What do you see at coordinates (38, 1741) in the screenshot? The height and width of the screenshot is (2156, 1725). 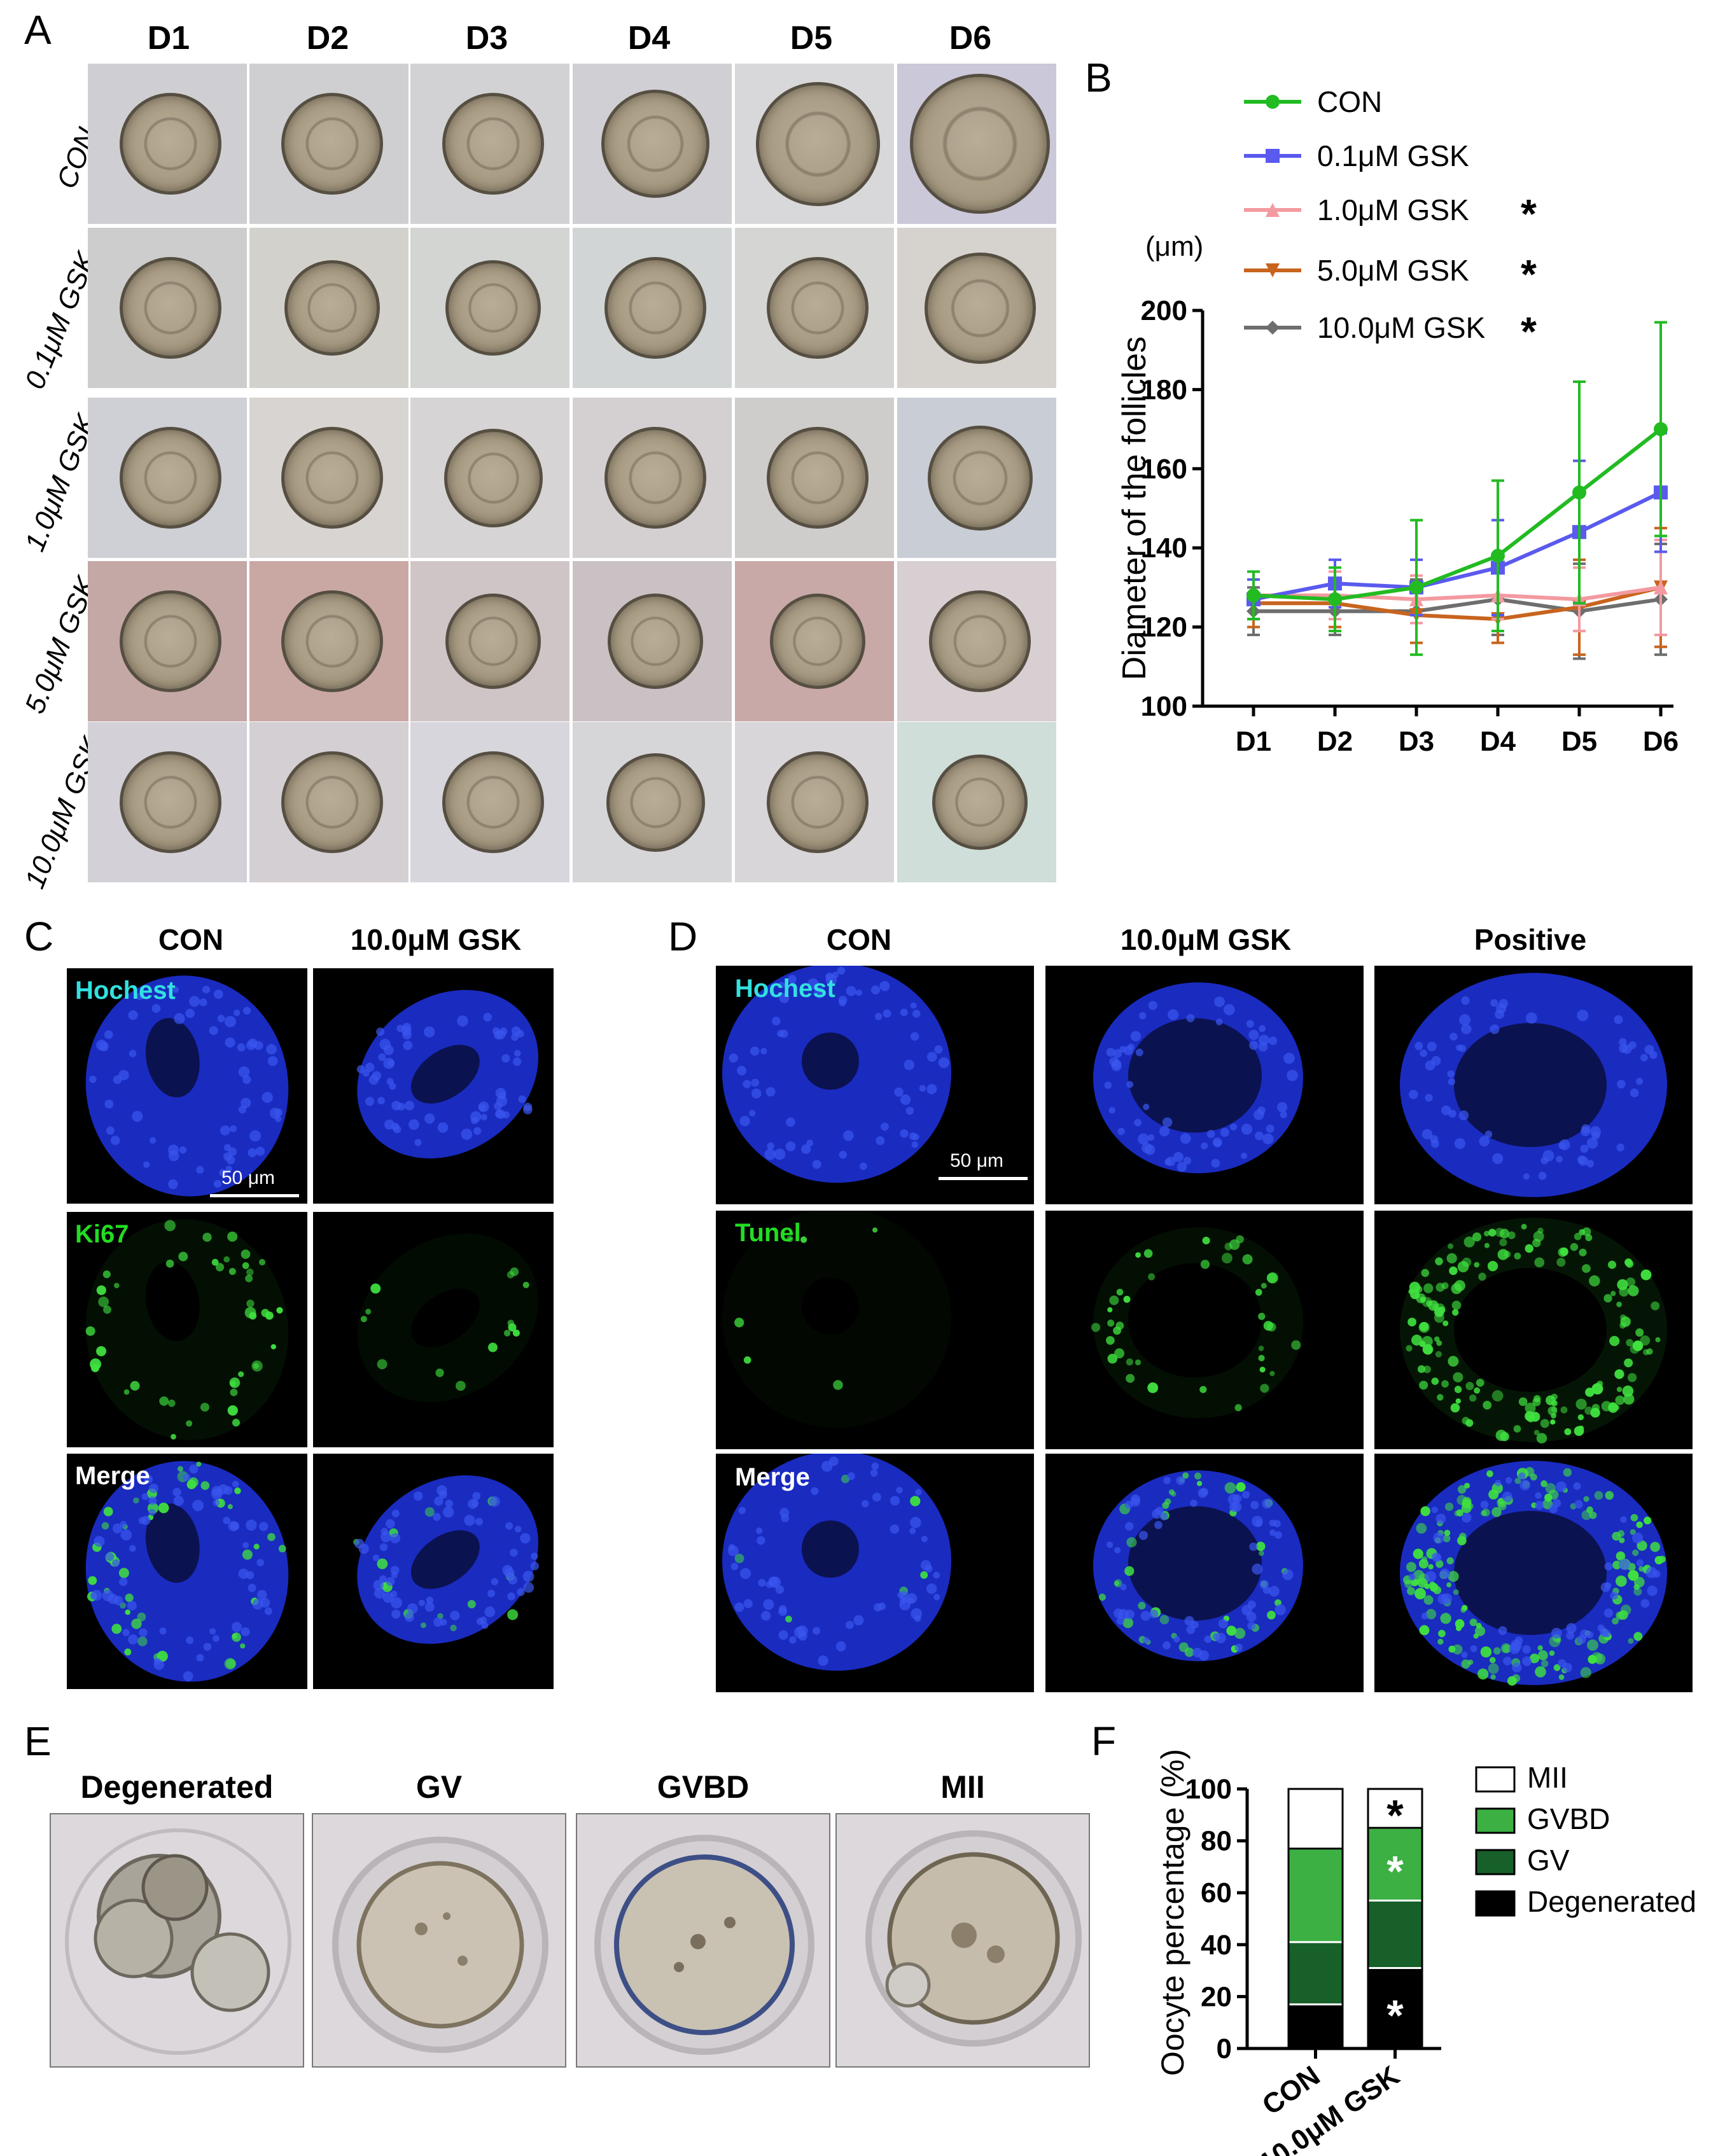 I see `panel-letter-e: E` at bounding box center [38, 1741].